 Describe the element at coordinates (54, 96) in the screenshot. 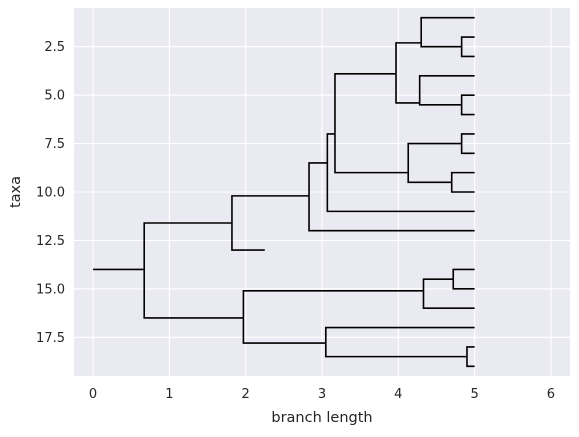

I see `y-tick-label: 5.0` at that location.